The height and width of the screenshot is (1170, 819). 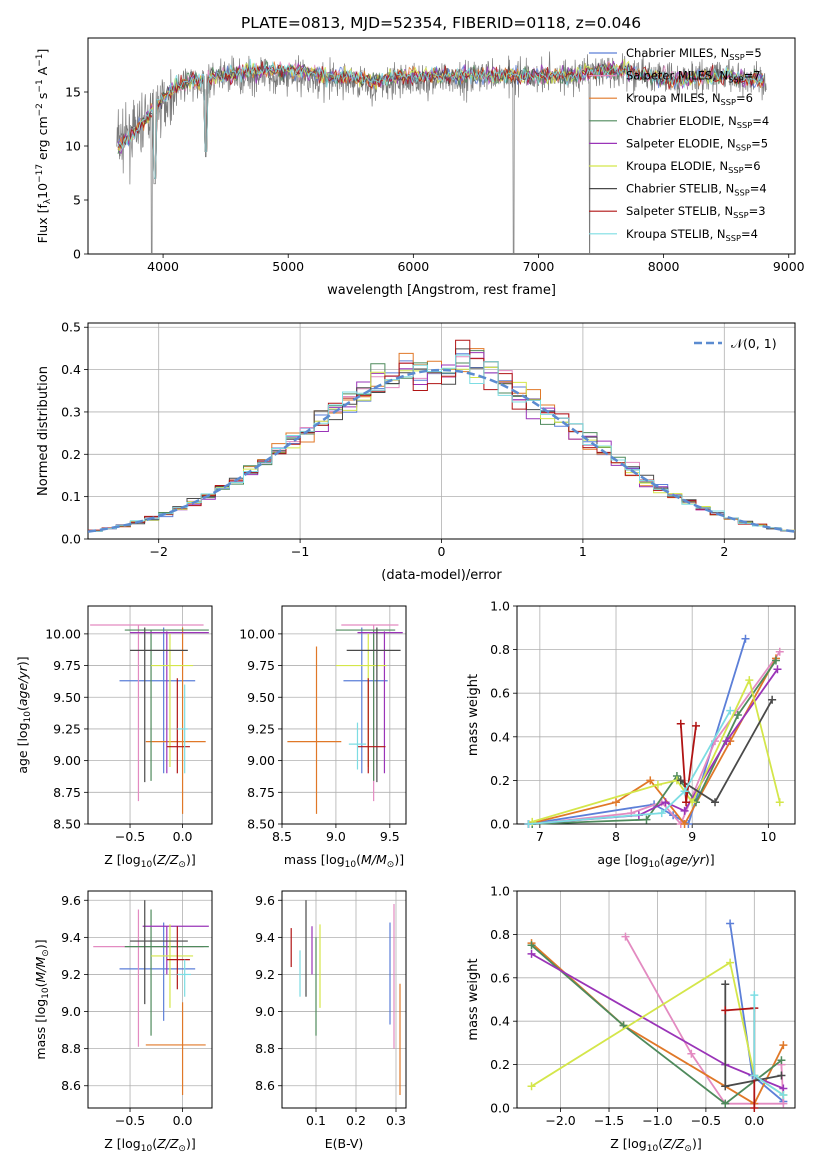 What do you see at coordinates (696, 212) in the screenshot?
I see `legend-entry: Salpeter STELIB, NSSP=3` at bounding box center [696, 212].